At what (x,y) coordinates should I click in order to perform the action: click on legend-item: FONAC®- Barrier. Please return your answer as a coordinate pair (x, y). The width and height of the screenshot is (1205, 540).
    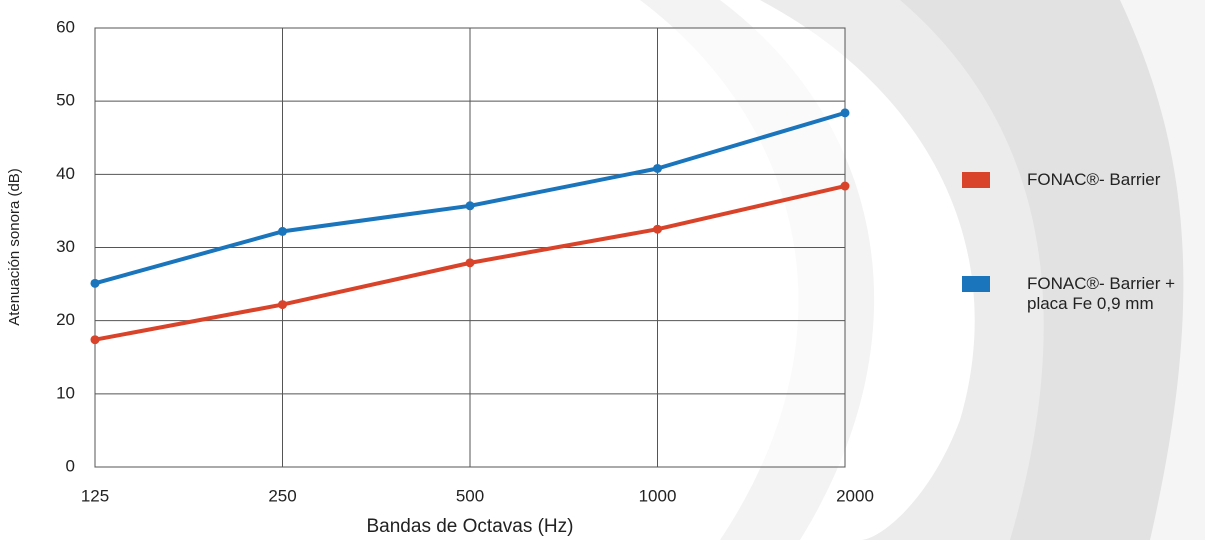
    Looking at the image, I should click on (1083, 180).